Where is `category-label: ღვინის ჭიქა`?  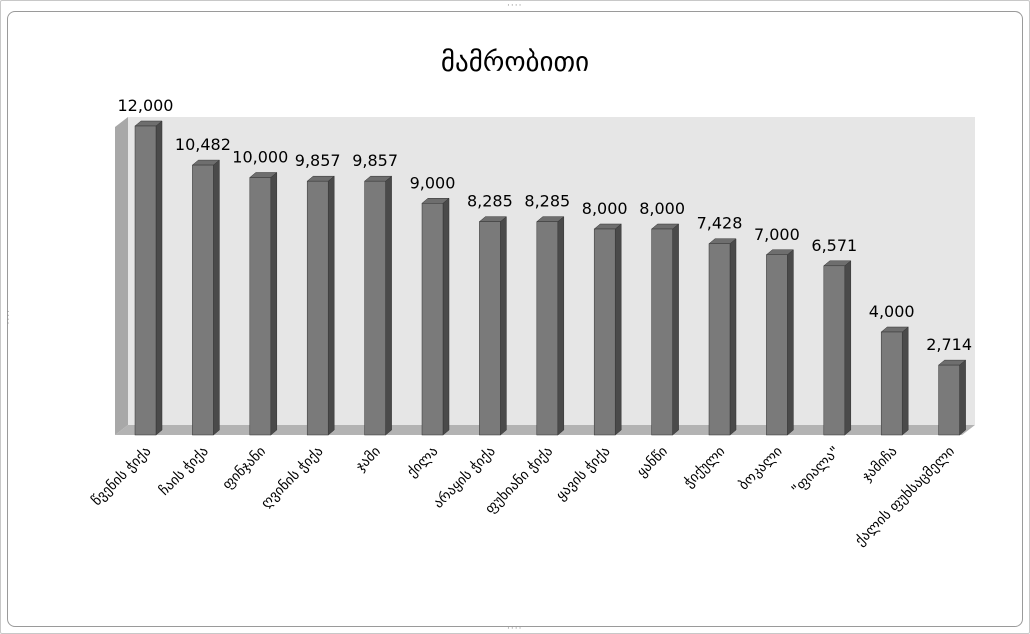
category-label: ღვინის ჭიქა is located at coordinates (292, 478).